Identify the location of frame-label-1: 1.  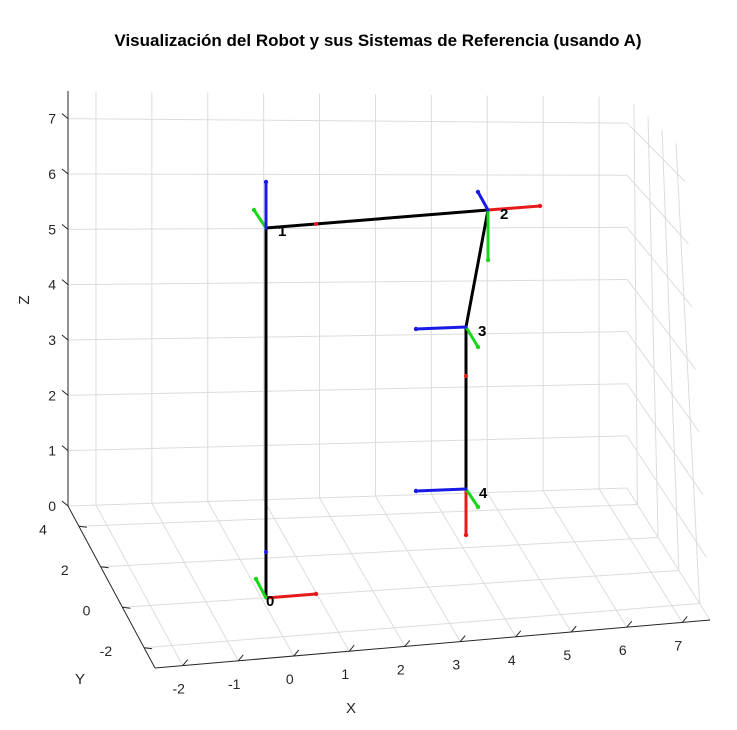
(282, 231).